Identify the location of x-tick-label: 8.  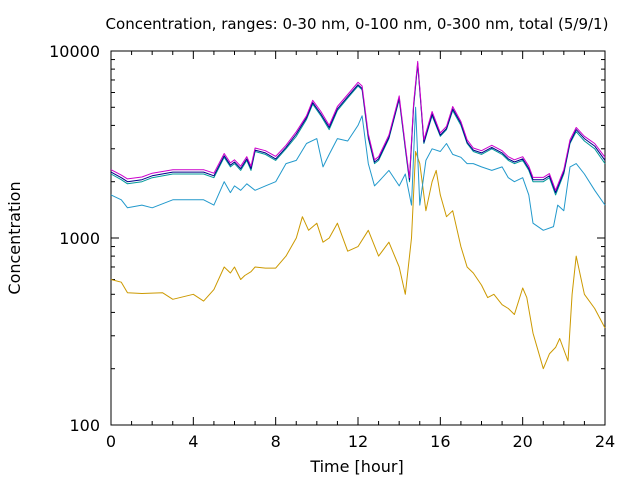
(276, 441).